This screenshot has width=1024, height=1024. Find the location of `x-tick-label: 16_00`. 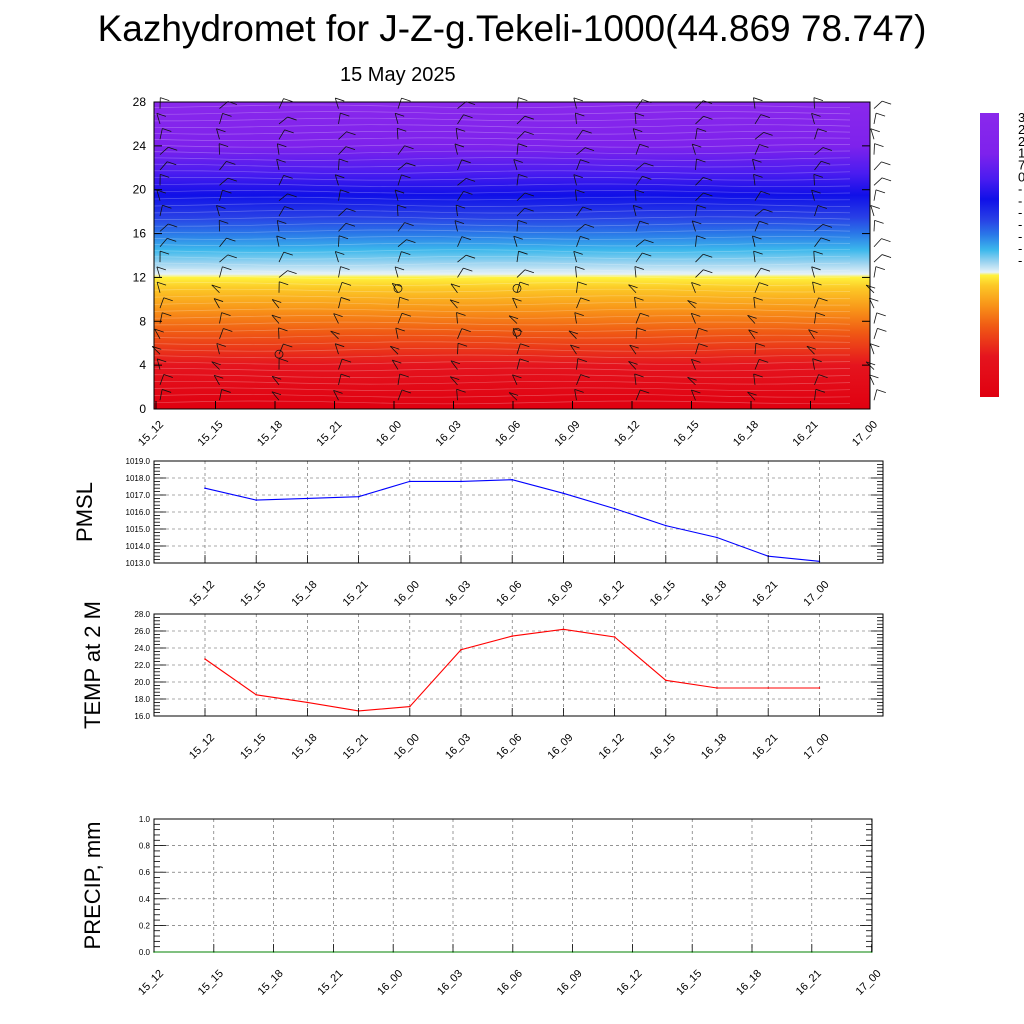

x-tick-label: 16_00 is located at coordinates (407, 594).